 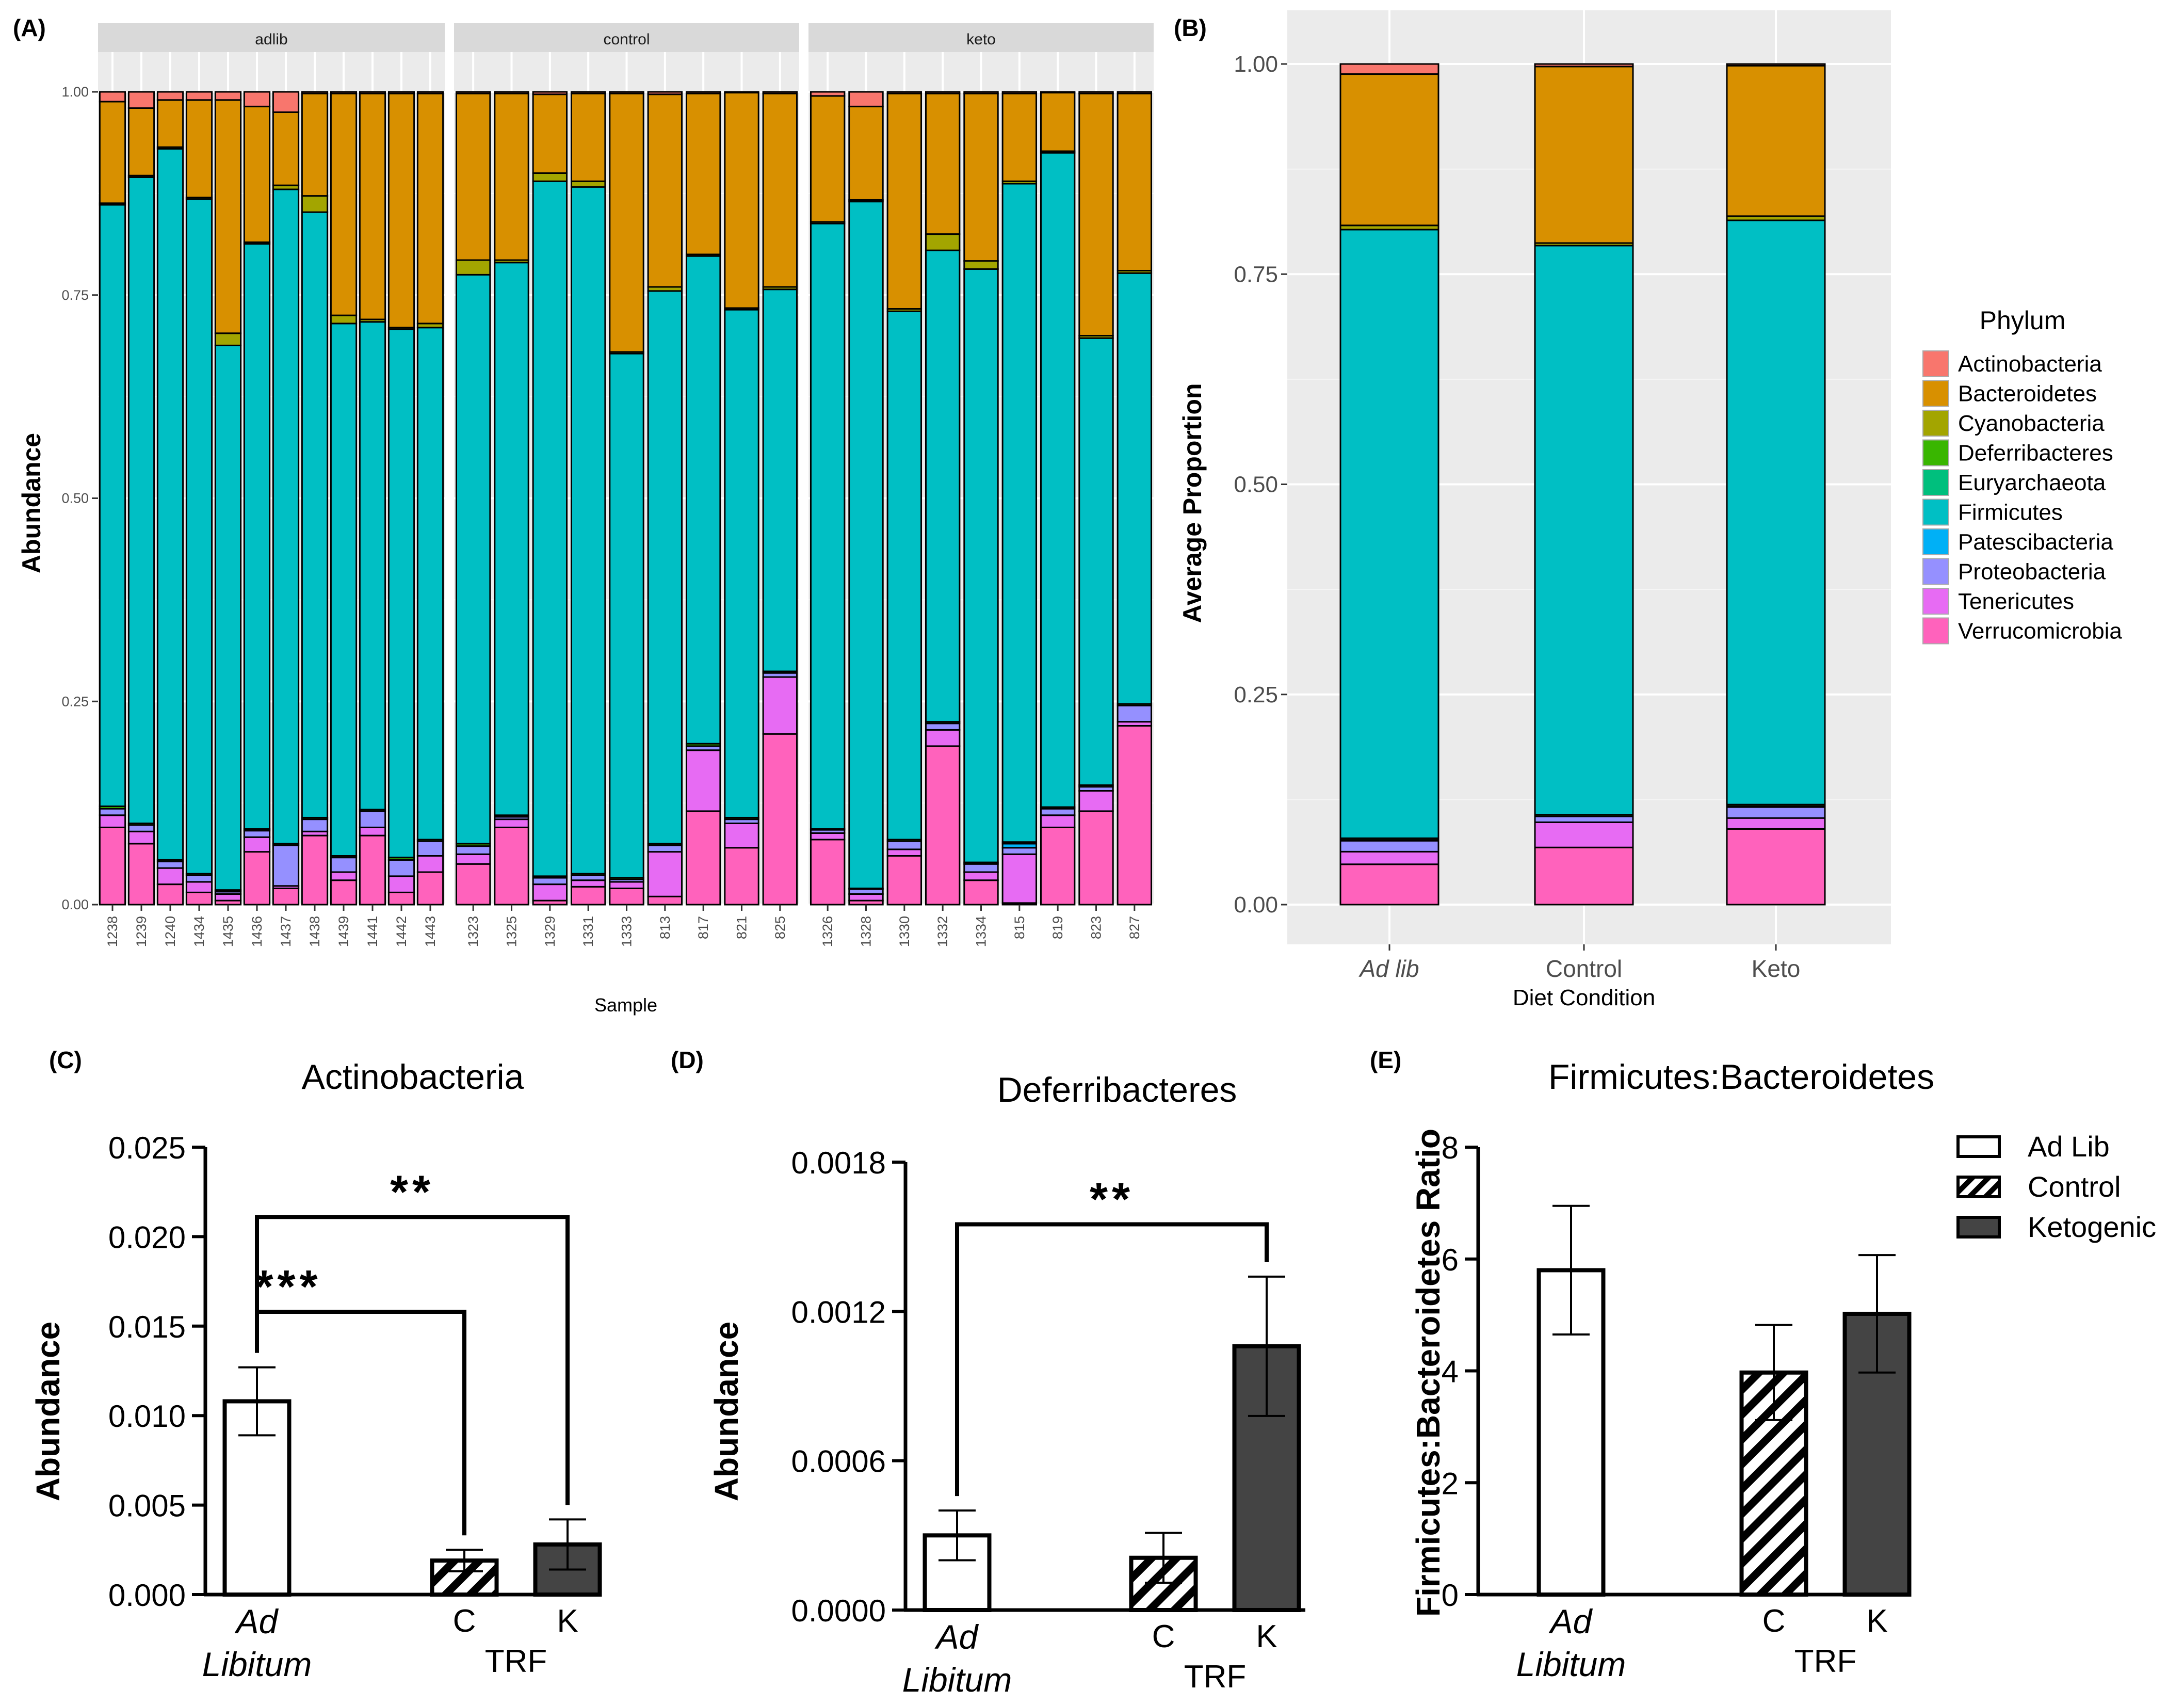 I want to click on x-tick-label: Control, so click(x=1584, y=968).